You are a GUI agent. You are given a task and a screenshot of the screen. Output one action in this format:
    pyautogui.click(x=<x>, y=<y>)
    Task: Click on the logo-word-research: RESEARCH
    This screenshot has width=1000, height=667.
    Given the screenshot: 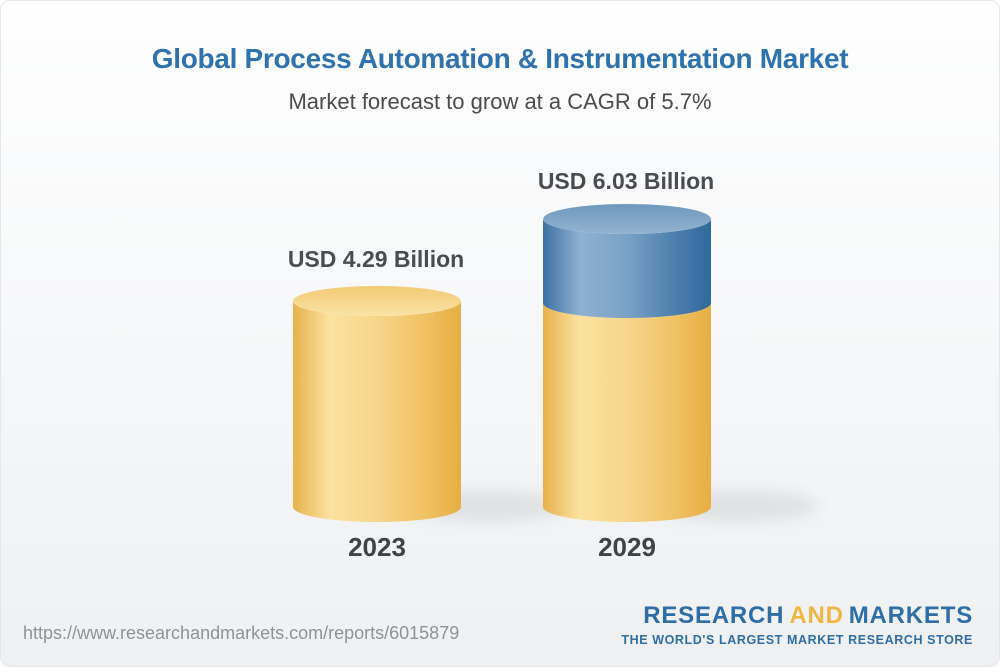 What is the action you would take?
    pyautogui.click(x=714, y=615)
    